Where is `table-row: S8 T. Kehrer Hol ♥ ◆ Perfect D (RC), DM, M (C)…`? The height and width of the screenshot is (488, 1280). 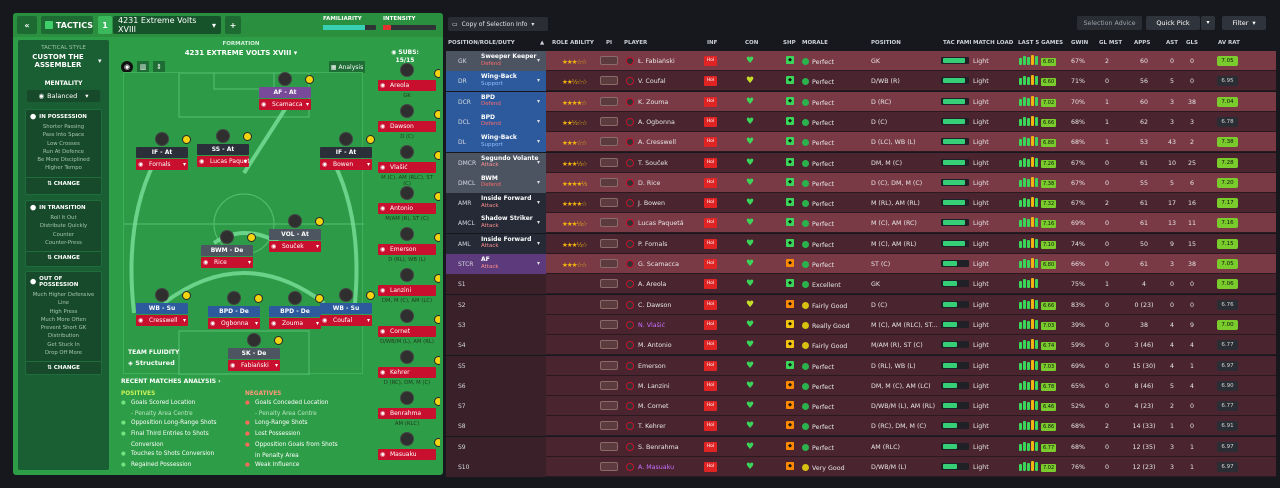
table-row: S8 T. Kehrer Hol ♥ ◆ Perfect D (RC), DM, M (C)… is located at coordinates (861, 426).